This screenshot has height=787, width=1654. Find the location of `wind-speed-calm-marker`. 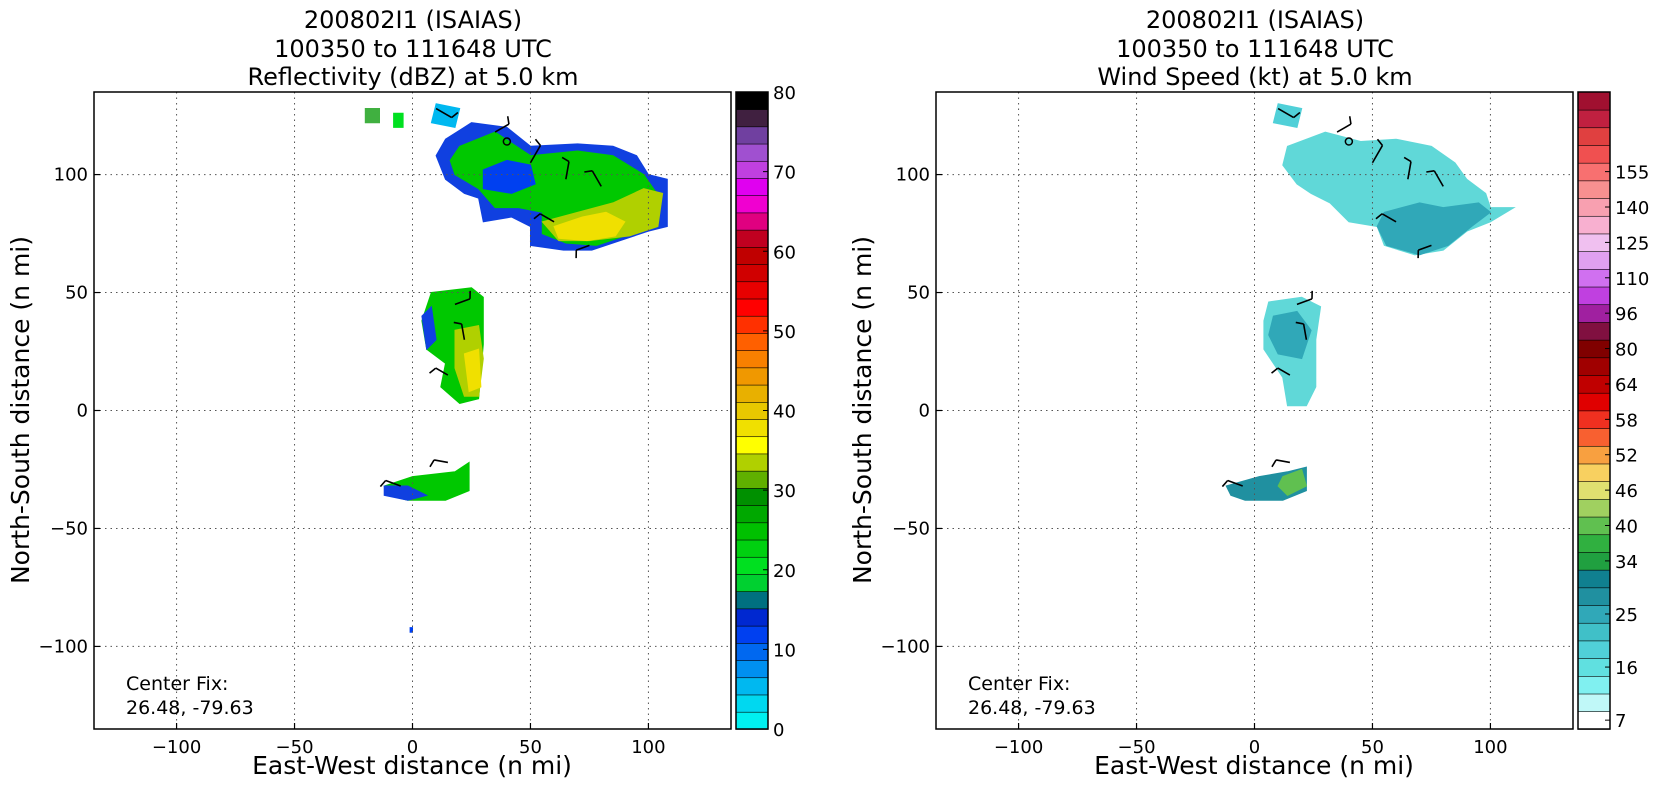

wind-speed-calm-marker is located at coordinates (1349, 141).